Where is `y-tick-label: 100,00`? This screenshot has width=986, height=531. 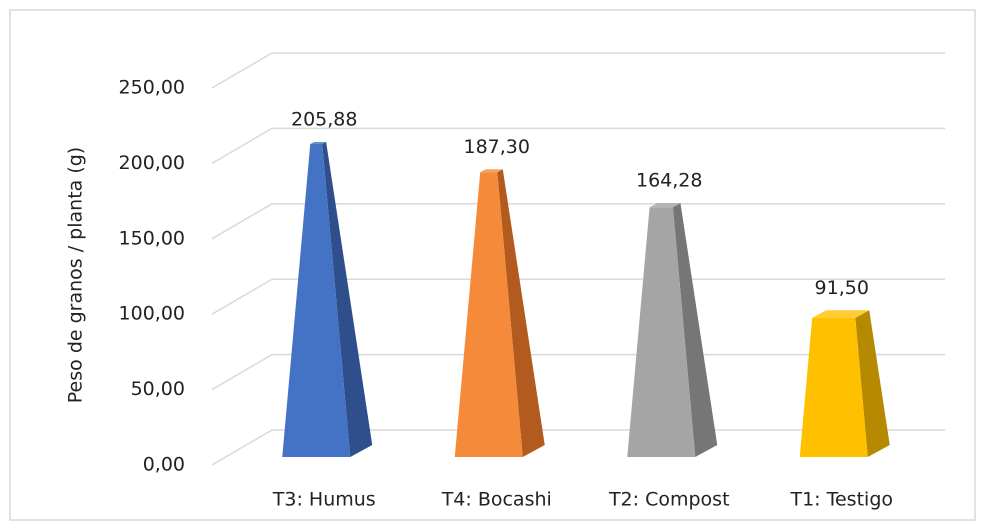 y-tick-label: 100,00 is located at coordinates (152, 314).